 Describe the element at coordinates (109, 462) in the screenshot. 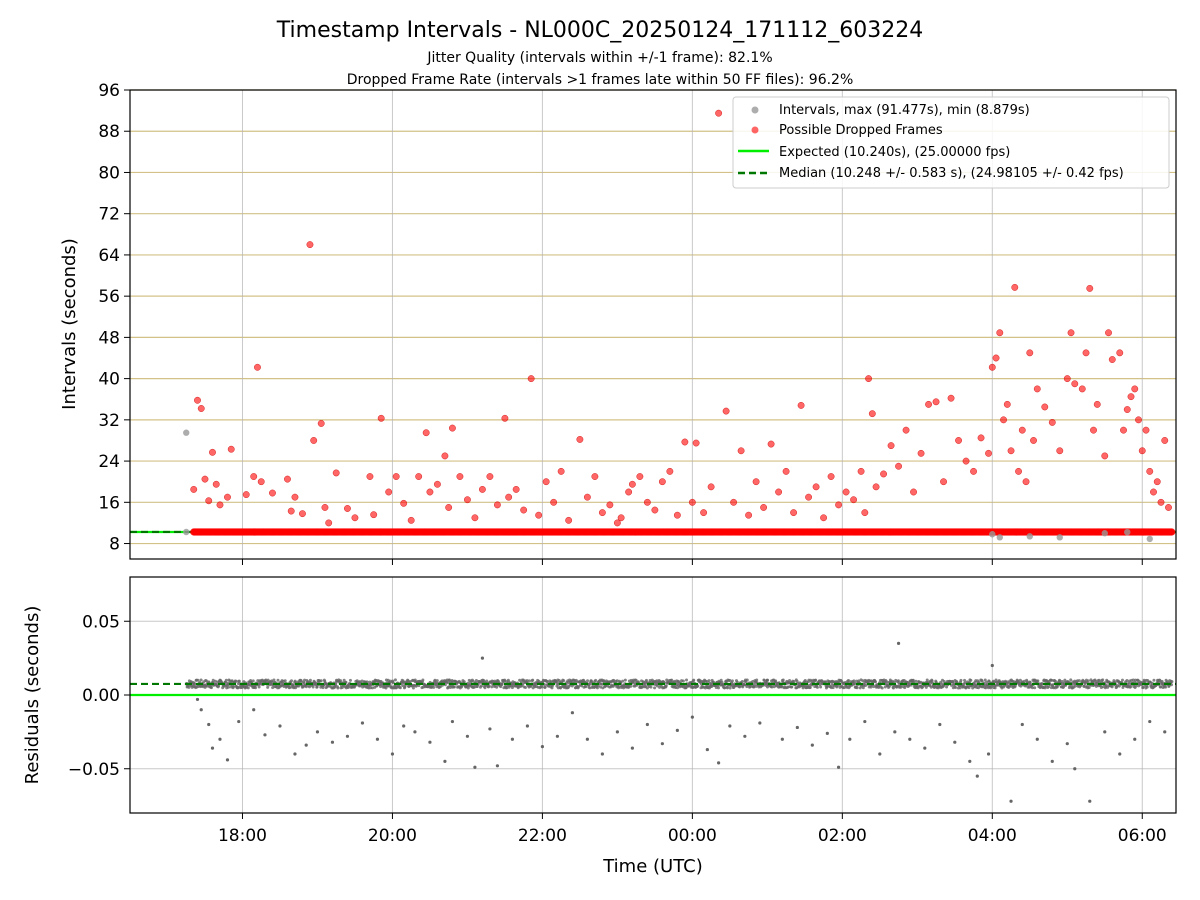

I see `intervals-y-tick-label: 24` at that location.